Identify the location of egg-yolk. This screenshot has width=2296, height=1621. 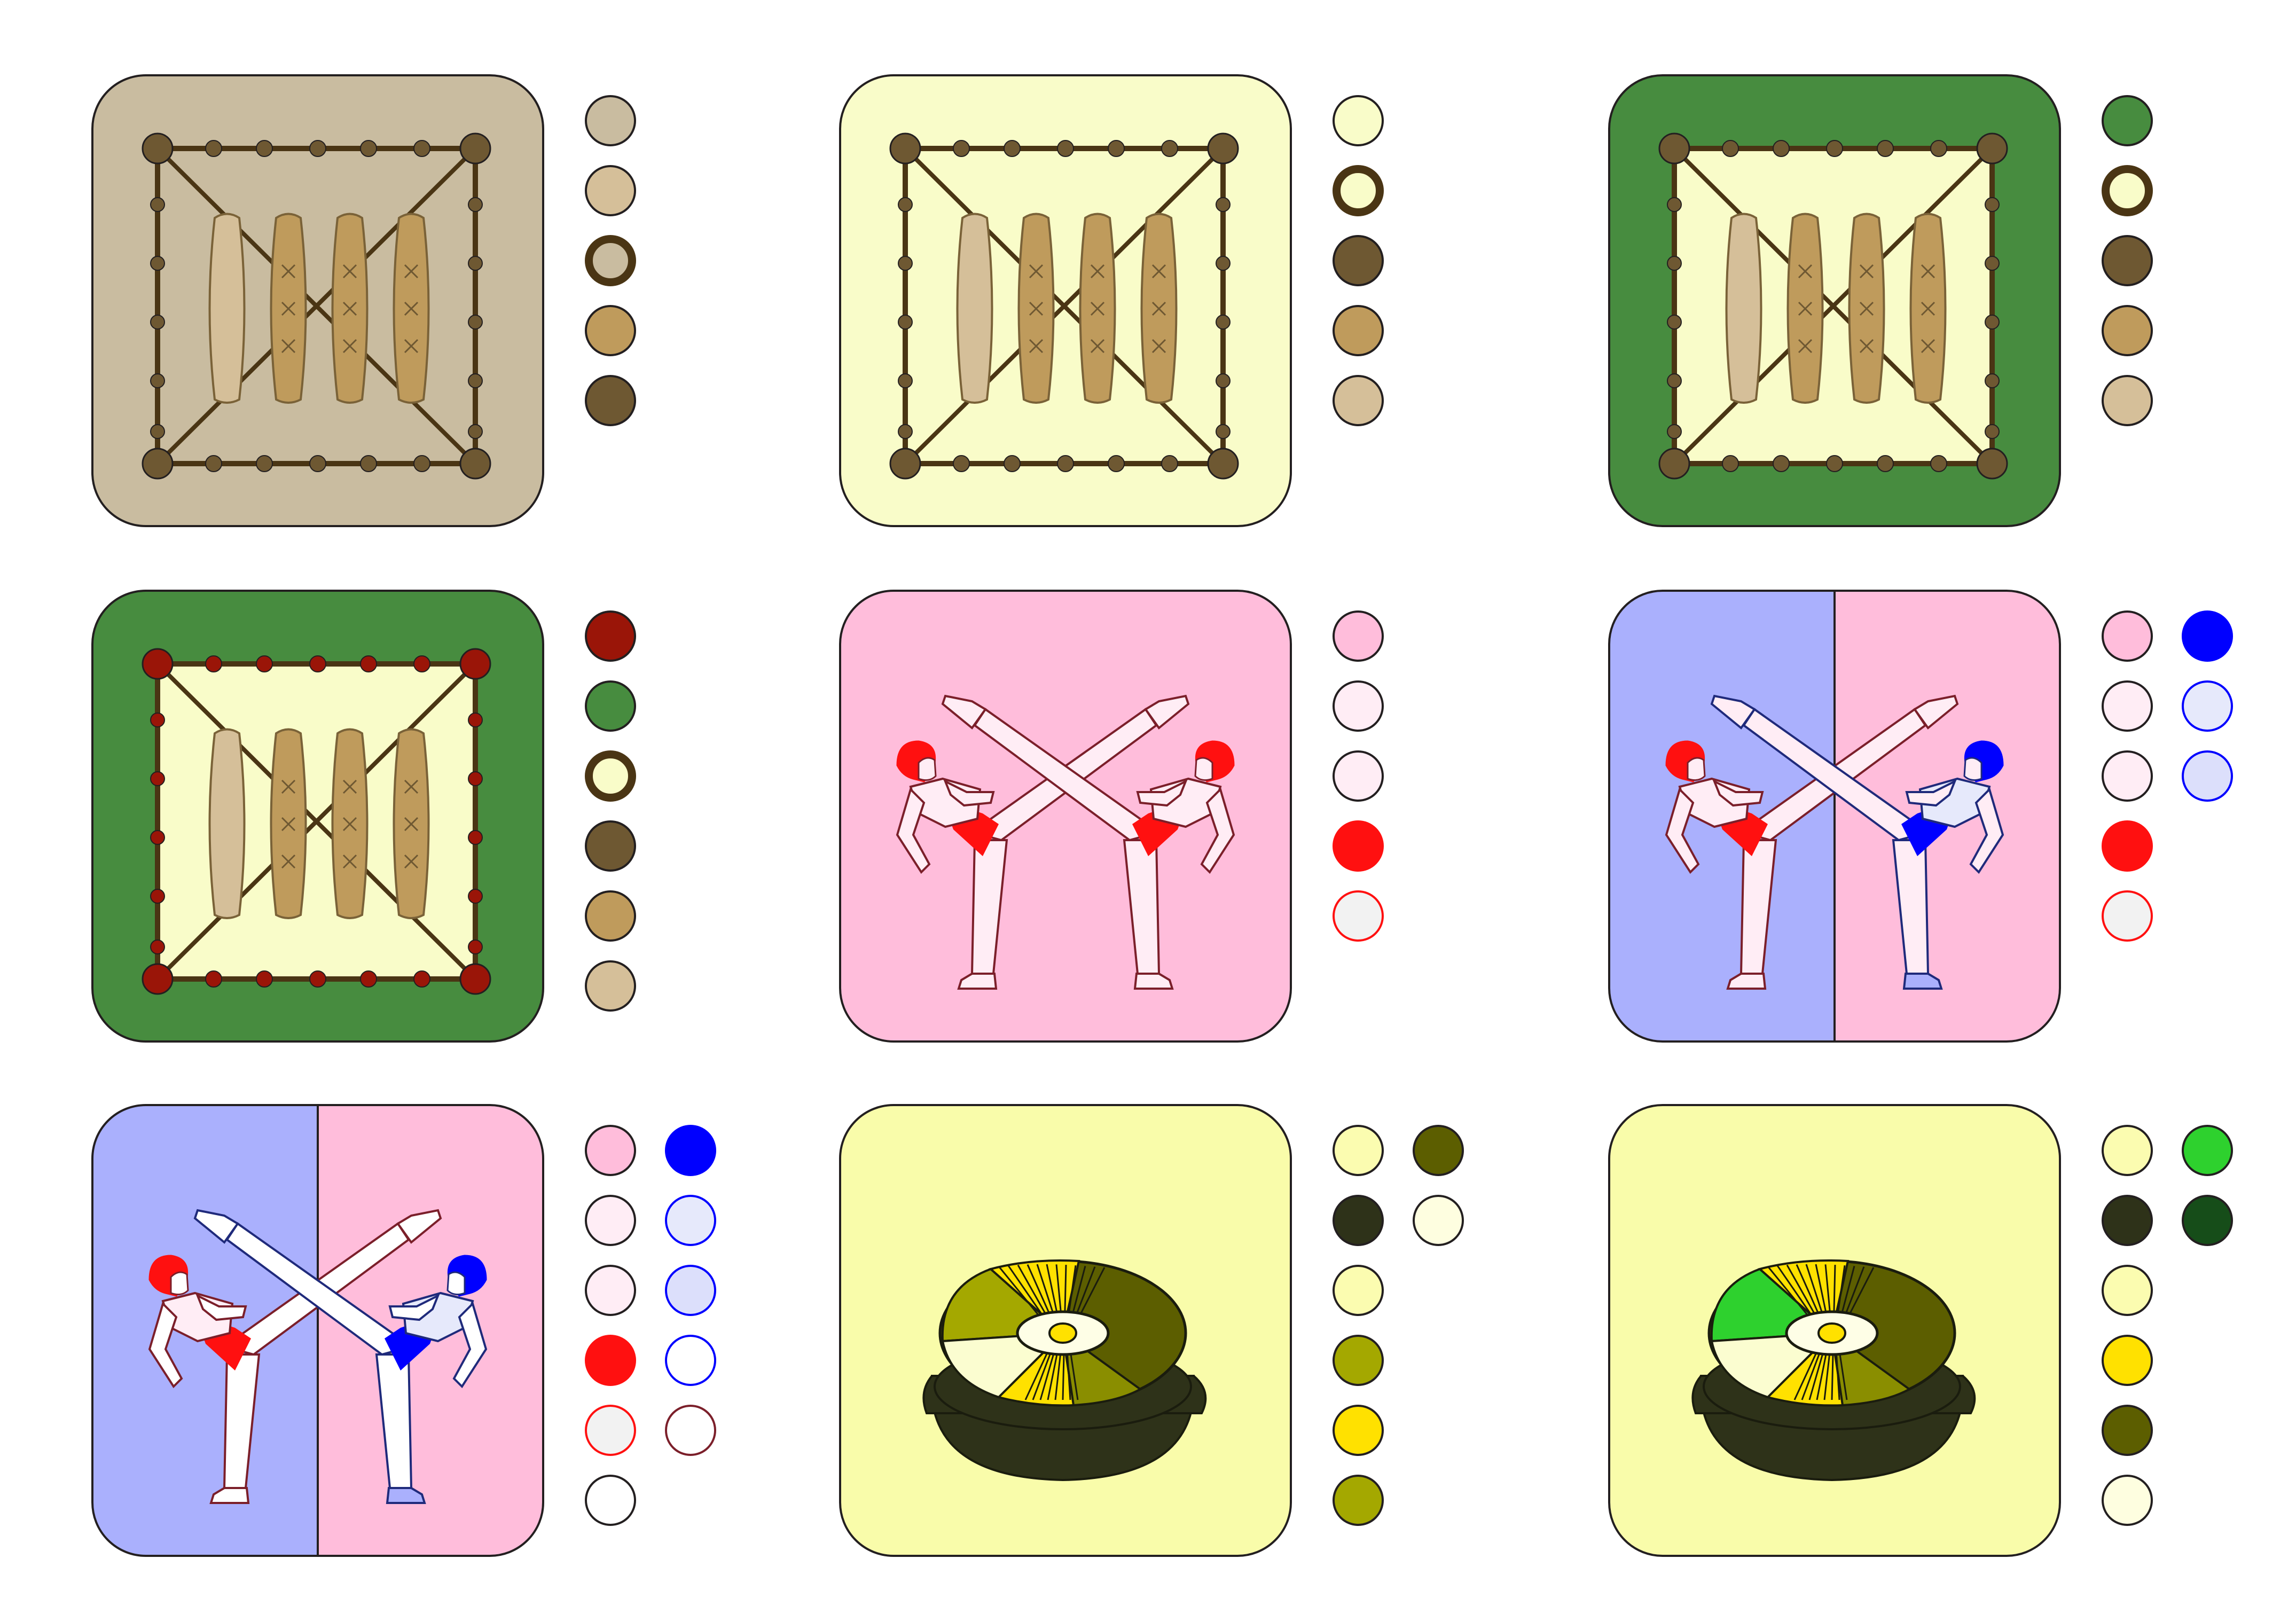
(1062, 1333).